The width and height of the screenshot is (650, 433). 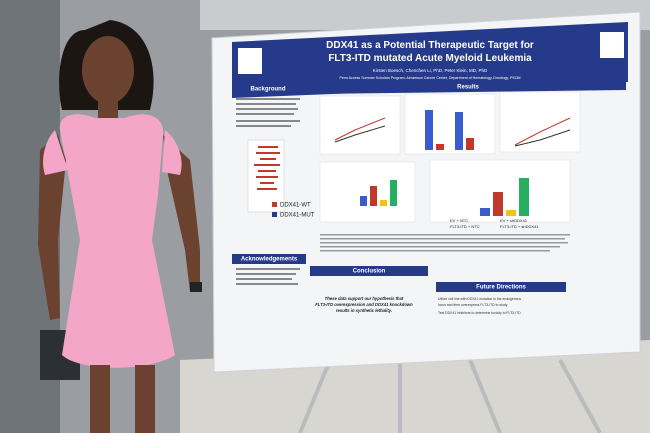 What do you see at coordinates (459, 220) in the screenshot?
I see `chart-legend: EV + NTC` at bounding box center [459, 220].